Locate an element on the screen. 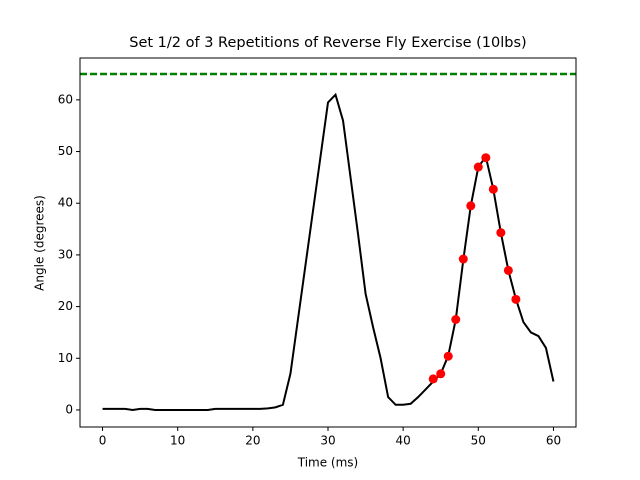  y-tick-label: 40 is located at coordinates (65, 203).